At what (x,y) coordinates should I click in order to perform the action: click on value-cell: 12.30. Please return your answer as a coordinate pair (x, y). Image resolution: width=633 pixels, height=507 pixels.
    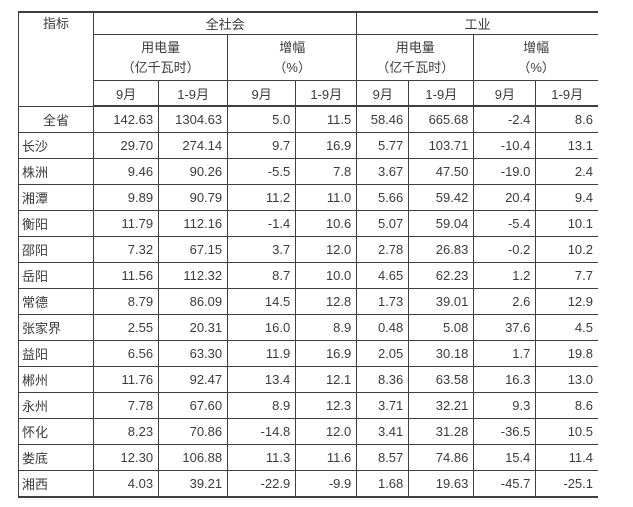
    Looking at the image, I should click on (126, 457).